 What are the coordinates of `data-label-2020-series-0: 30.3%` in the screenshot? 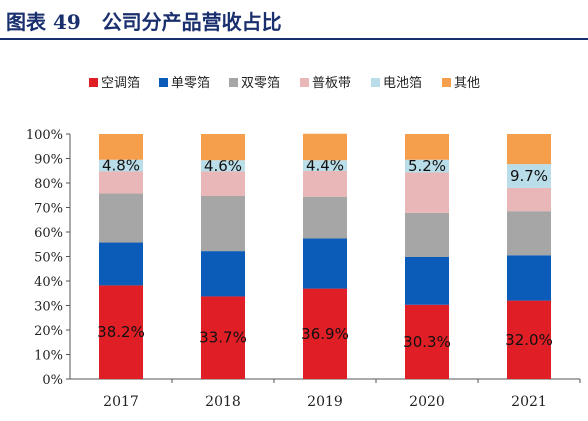 It's located at (427, 342).